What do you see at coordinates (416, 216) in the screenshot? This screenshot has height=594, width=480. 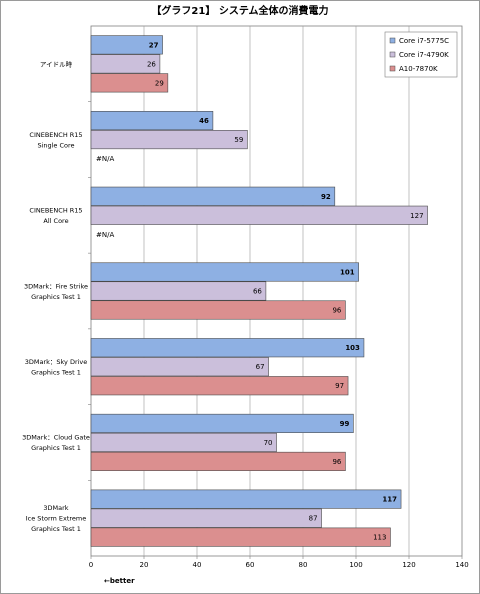 I see `data-label: 127` at bounding box center [416, 216].